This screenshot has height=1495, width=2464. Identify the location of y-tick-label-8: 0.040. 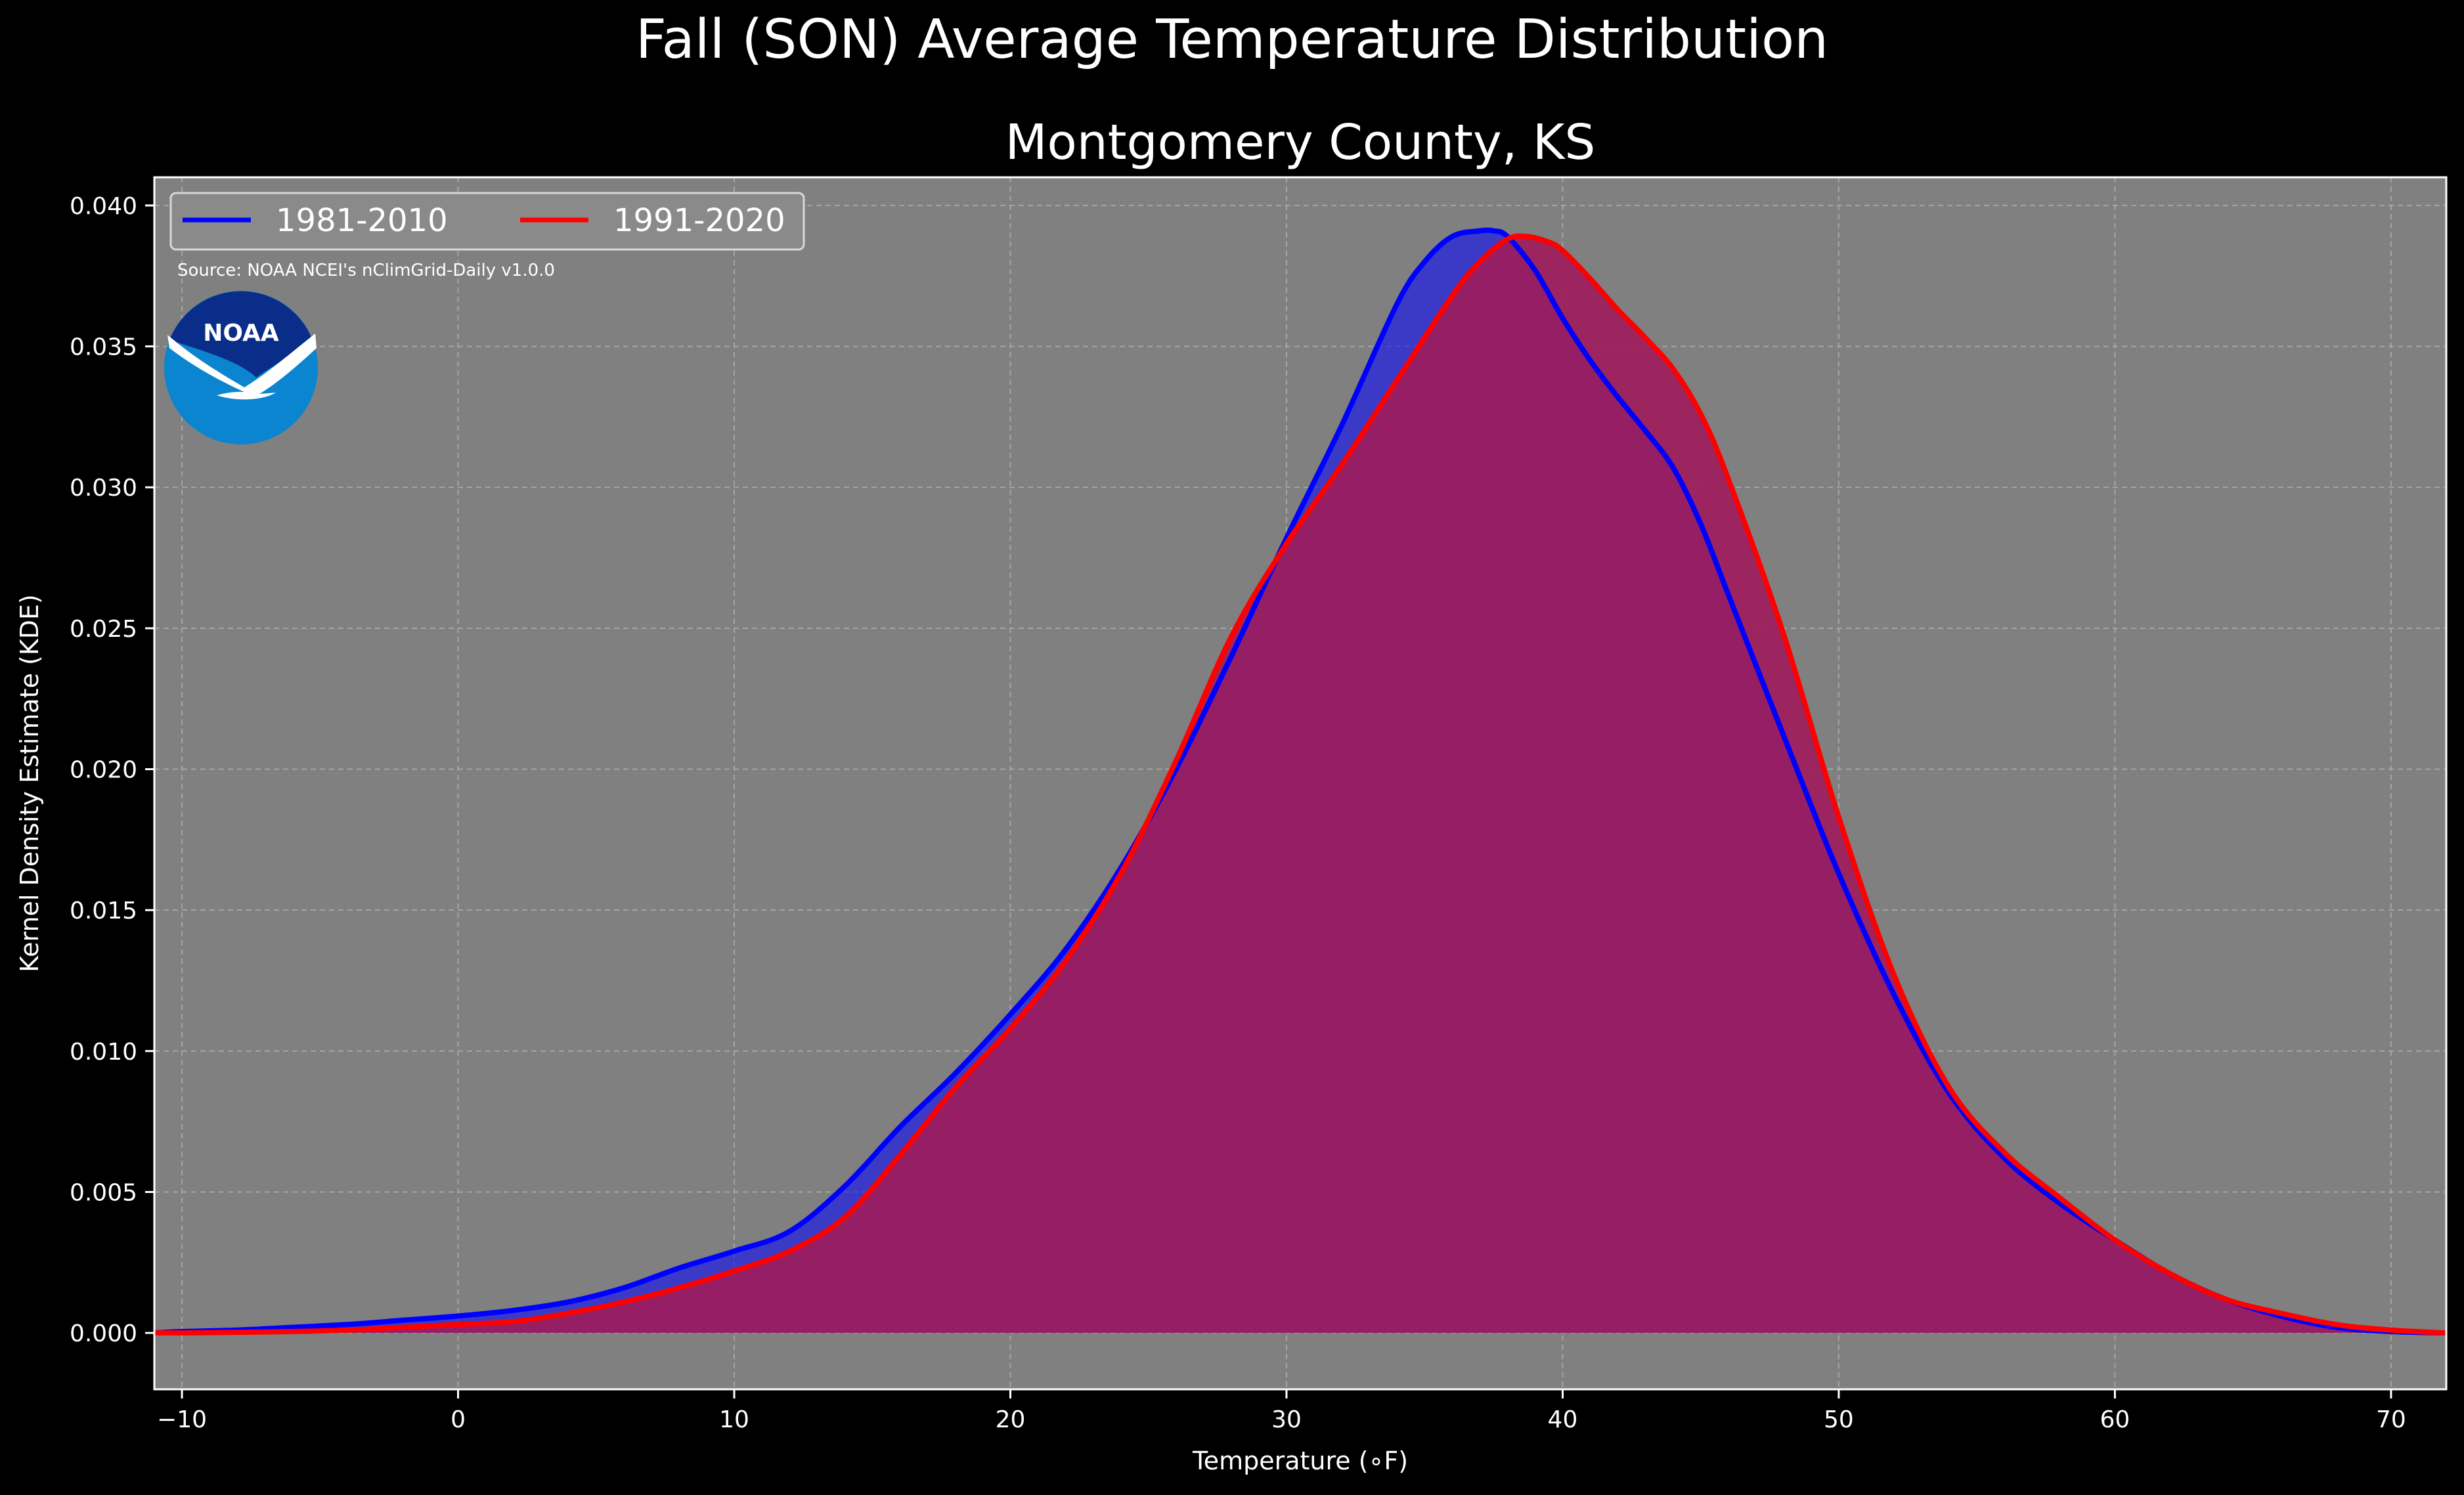
(103, 206).